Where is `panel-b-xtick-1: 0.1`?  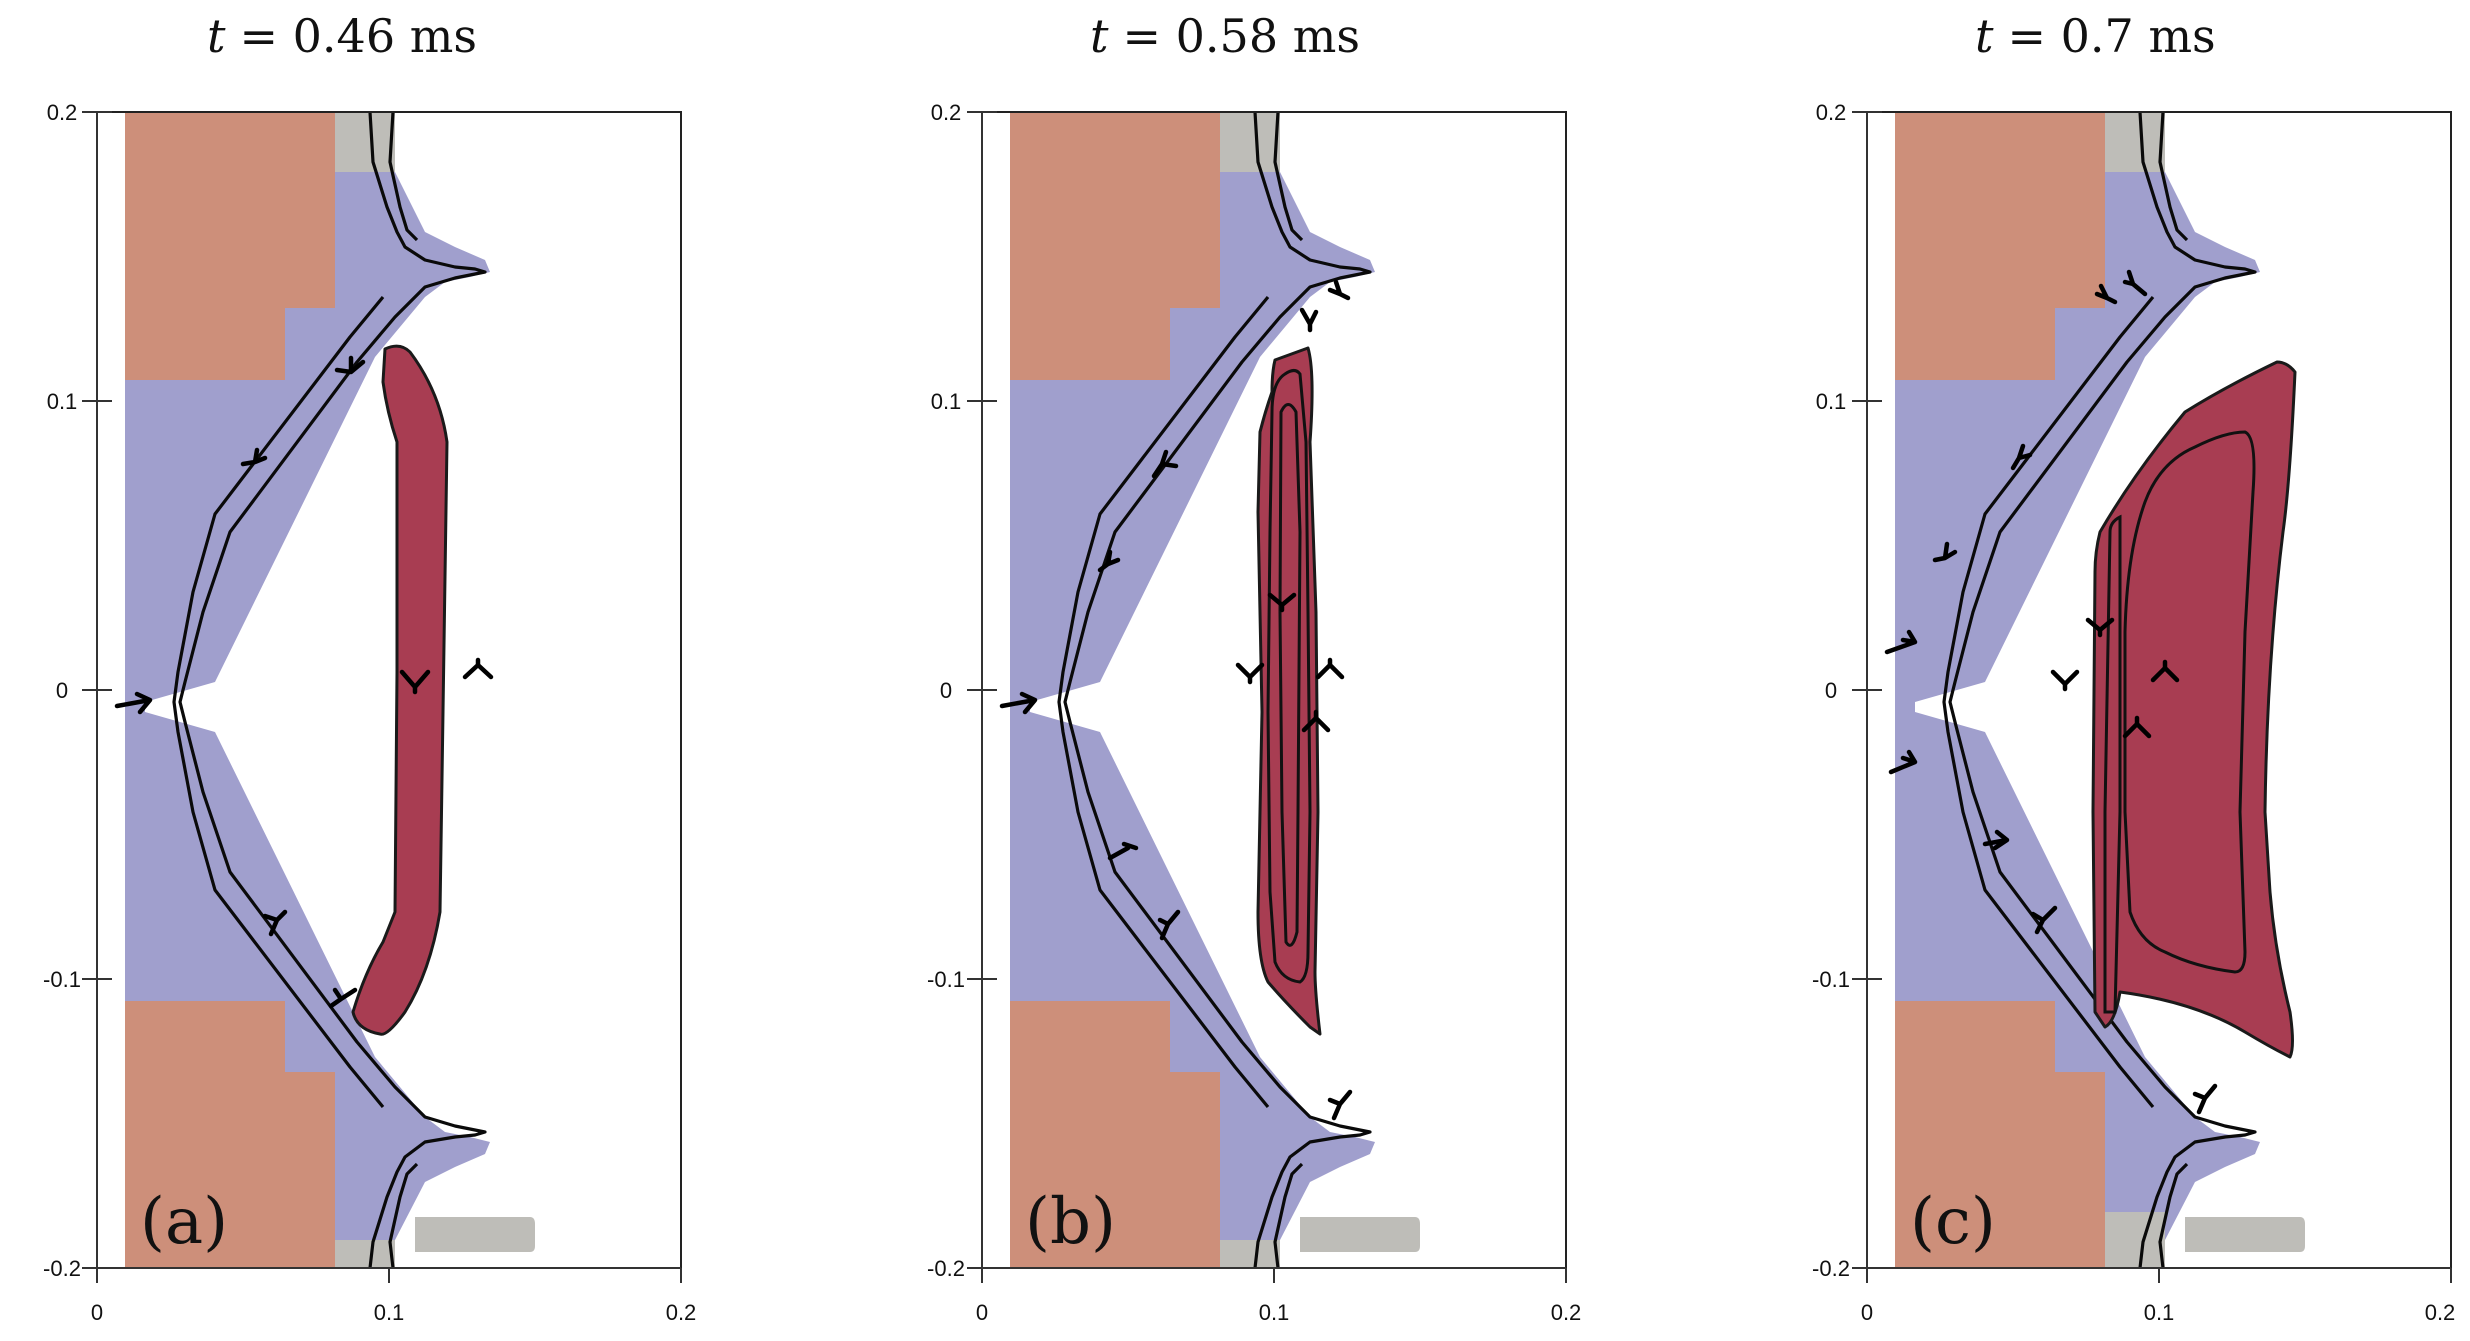 panel-b-xtick-1: 0.1 is located at coordinates (1274, 1312).